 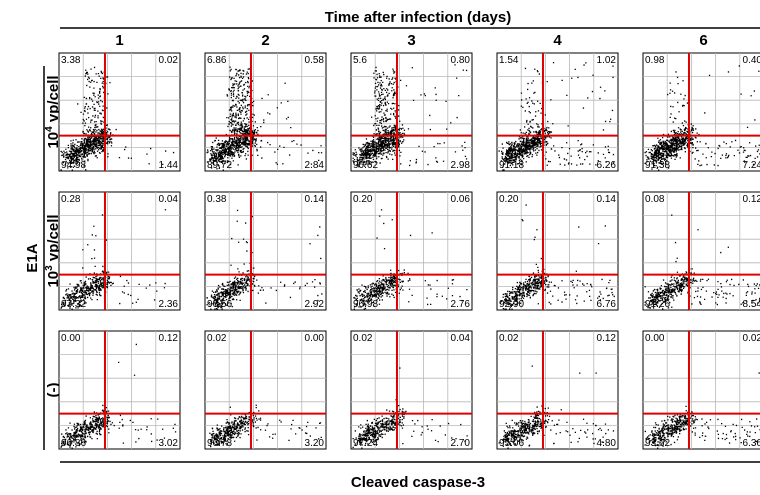 I want to click on scatter-panel: 0.00 0.12 96.86 3.02, so click(x=119, y=390).